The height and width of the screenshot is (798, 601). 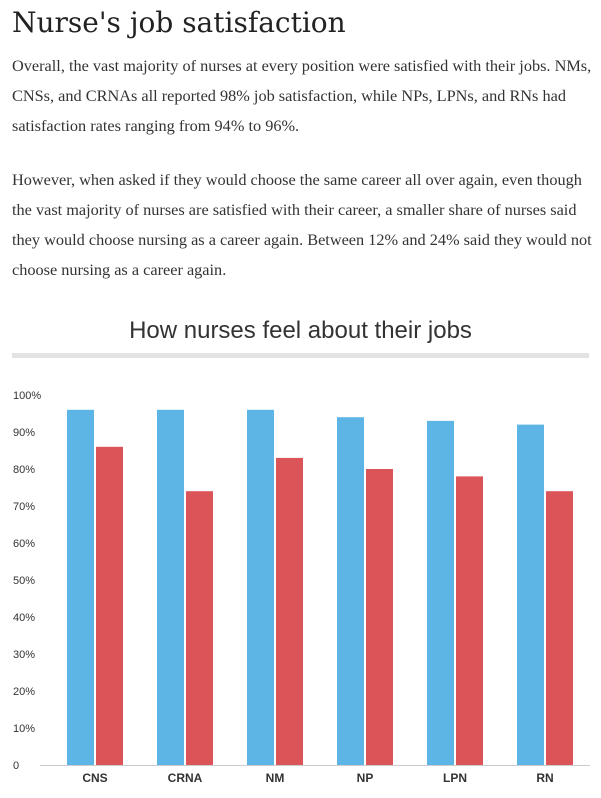 I want to click on chart-title: How nurses feel about their jobs, so click(x=300, y=330).